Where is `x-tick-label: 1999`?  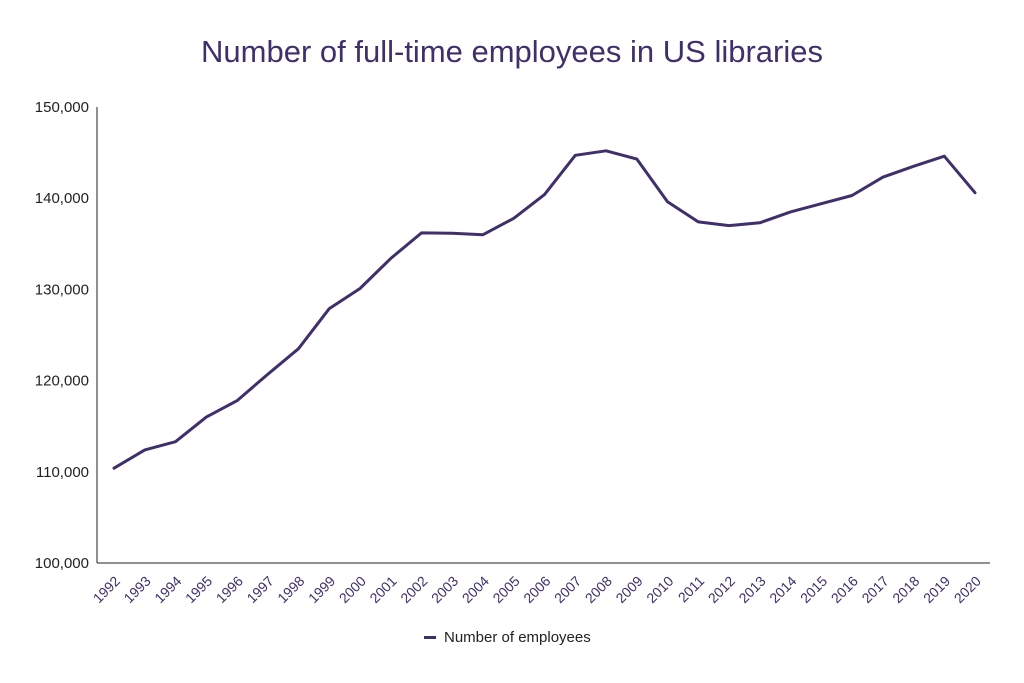 x-tick-label: 1999 is located at coordinates (321, 589).